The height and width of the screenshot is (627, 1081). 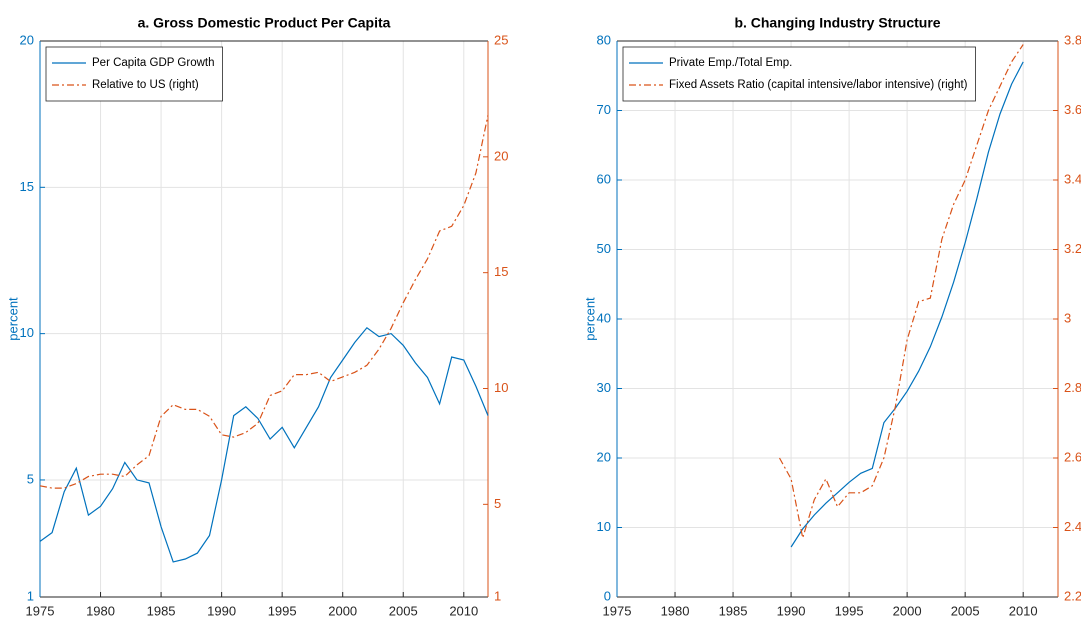 What do you see at coordinates (497, 595) in the screenshot?
I see `y2-tick-label: 1` at bounding box center [497, 595].